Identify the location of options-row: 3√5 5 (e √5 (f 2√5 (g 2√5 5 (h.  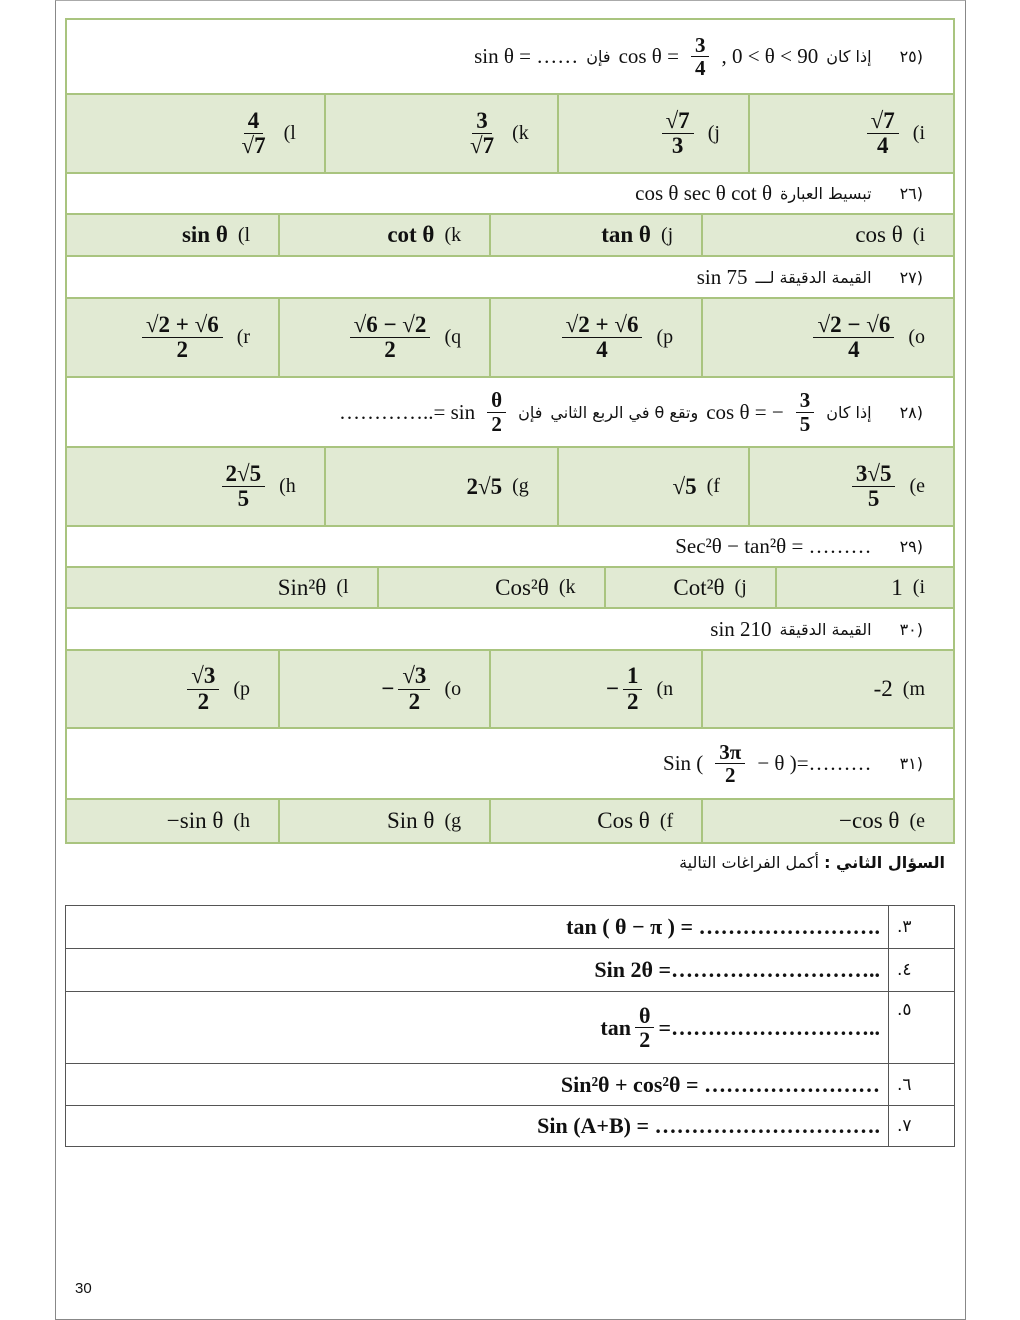
(510, 487).